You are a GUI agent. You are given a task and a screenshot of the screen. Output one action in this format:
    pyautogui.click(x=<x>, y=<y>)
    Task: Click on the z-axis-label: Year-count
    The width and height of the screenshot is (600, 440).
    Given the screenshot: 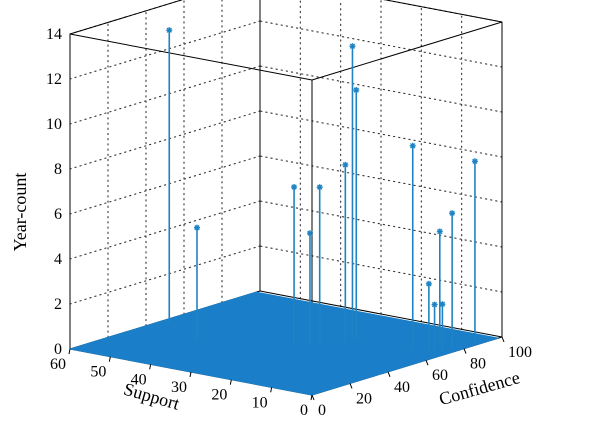 What is the action you would take?
    pyautogui.click(x=20, y=212)
    